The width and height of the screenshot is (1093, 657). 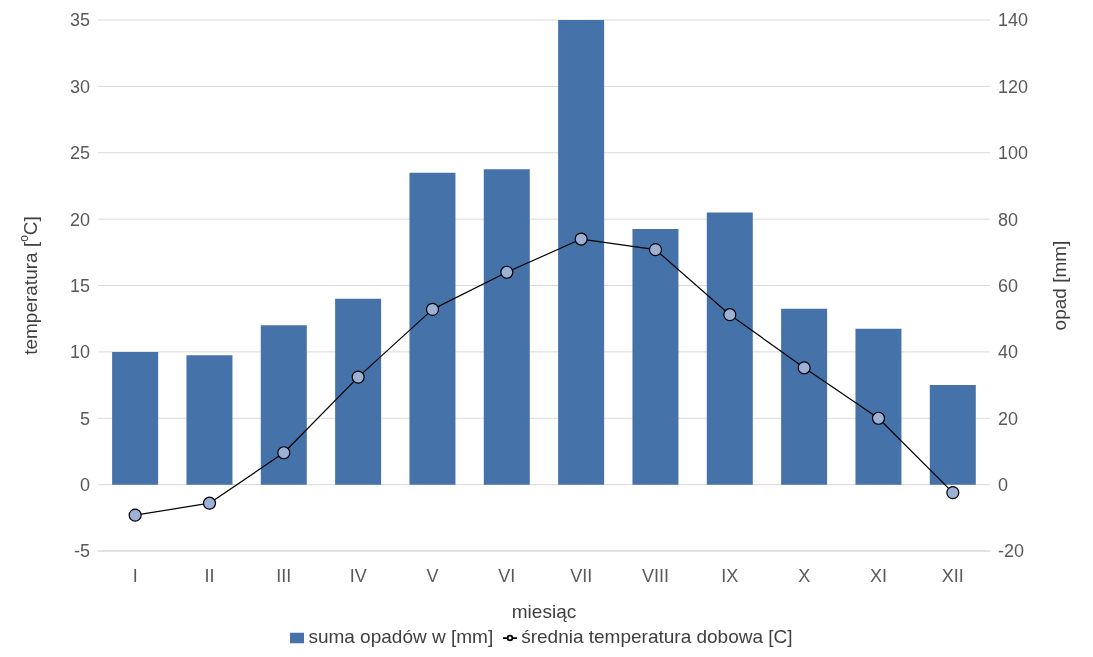 What do you see at coordinates (730, 575) in the screenshot?
I see `x-tick-label: IX` at bounding box center [730, 575].